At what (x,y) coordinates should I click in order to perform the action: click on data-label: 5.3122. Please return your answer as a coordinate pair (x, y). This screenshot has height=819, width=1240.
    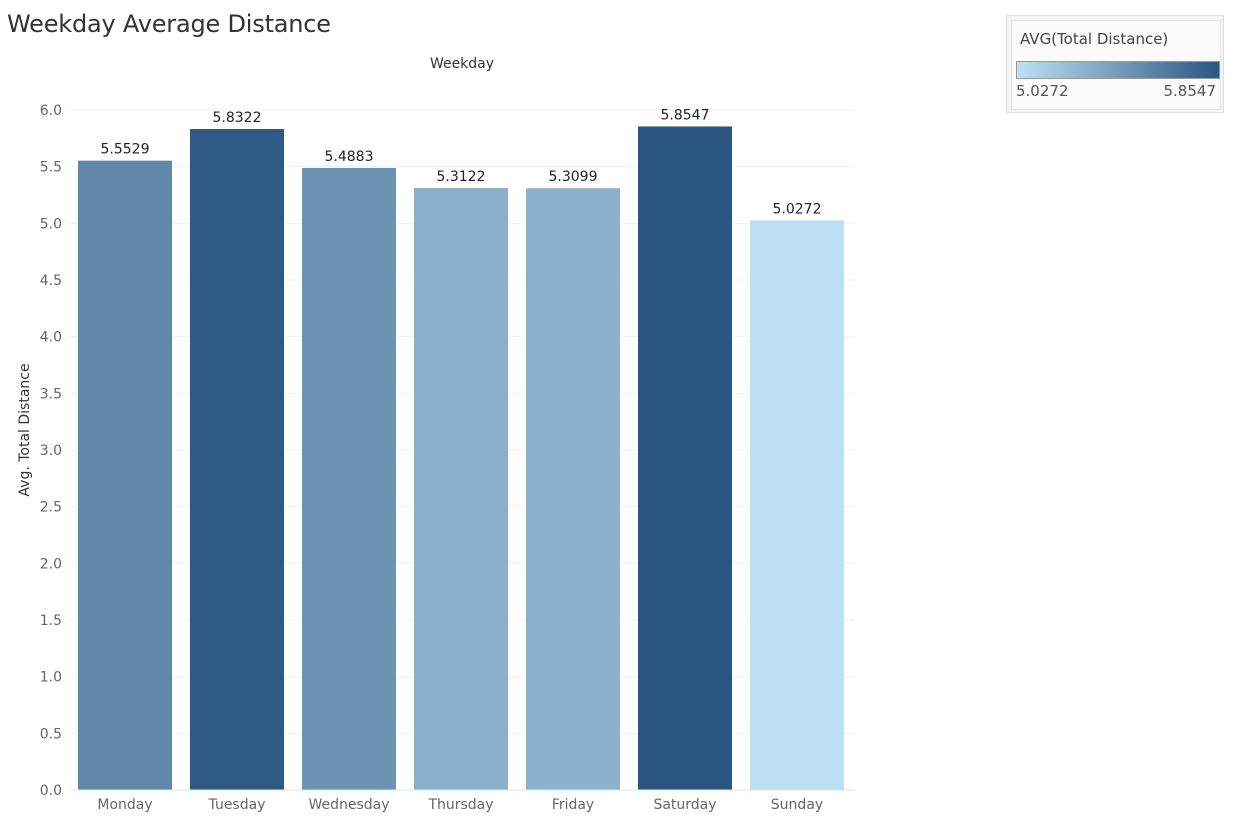
    Looking at the image, I should click on (461, 177).